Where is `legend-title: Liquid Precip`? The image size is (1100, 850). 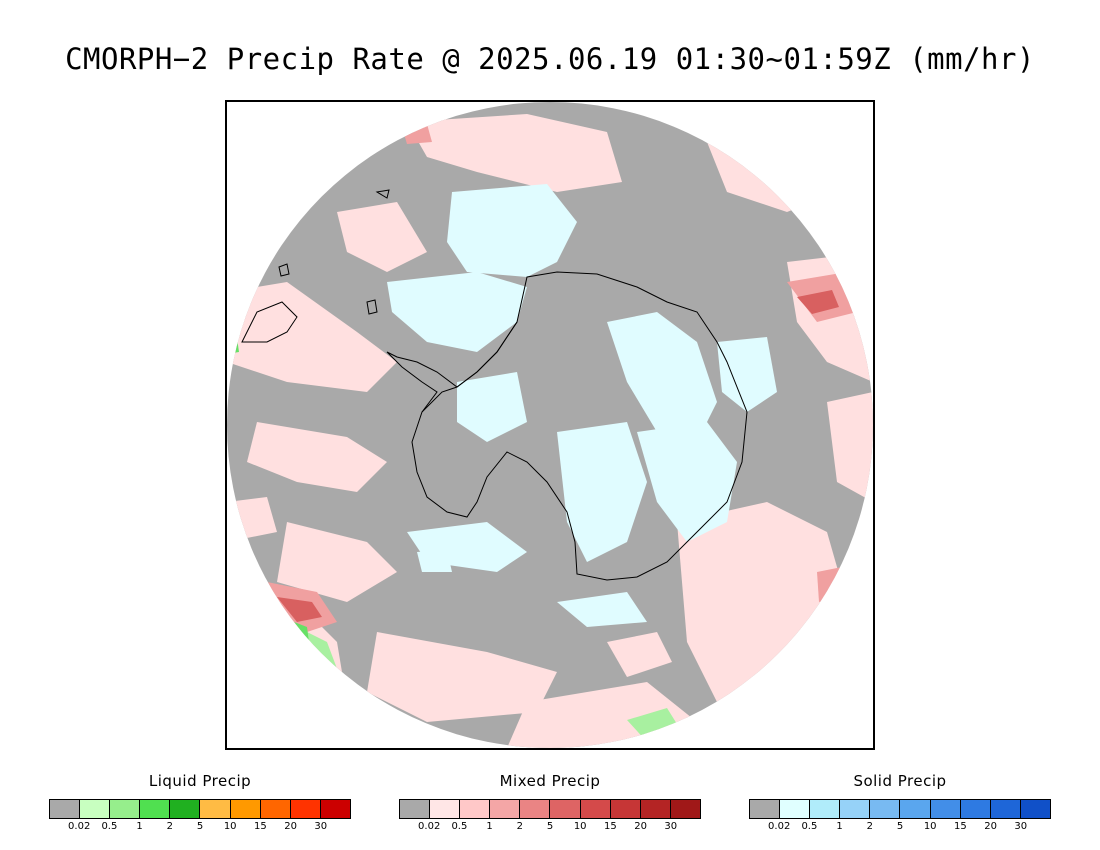 legend-title: Liquid Precip is located at coordinates (200, 781).